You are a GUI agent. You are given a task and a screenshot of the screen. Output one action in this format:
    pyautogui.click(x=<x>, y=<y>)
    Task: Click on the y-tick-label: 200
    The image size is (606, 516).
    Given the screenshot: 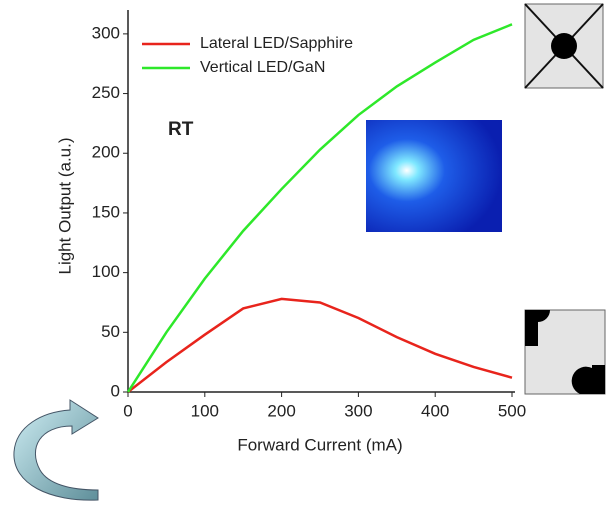 What is the action you would take?
    pyautogui.click(x=106, y=152)
    